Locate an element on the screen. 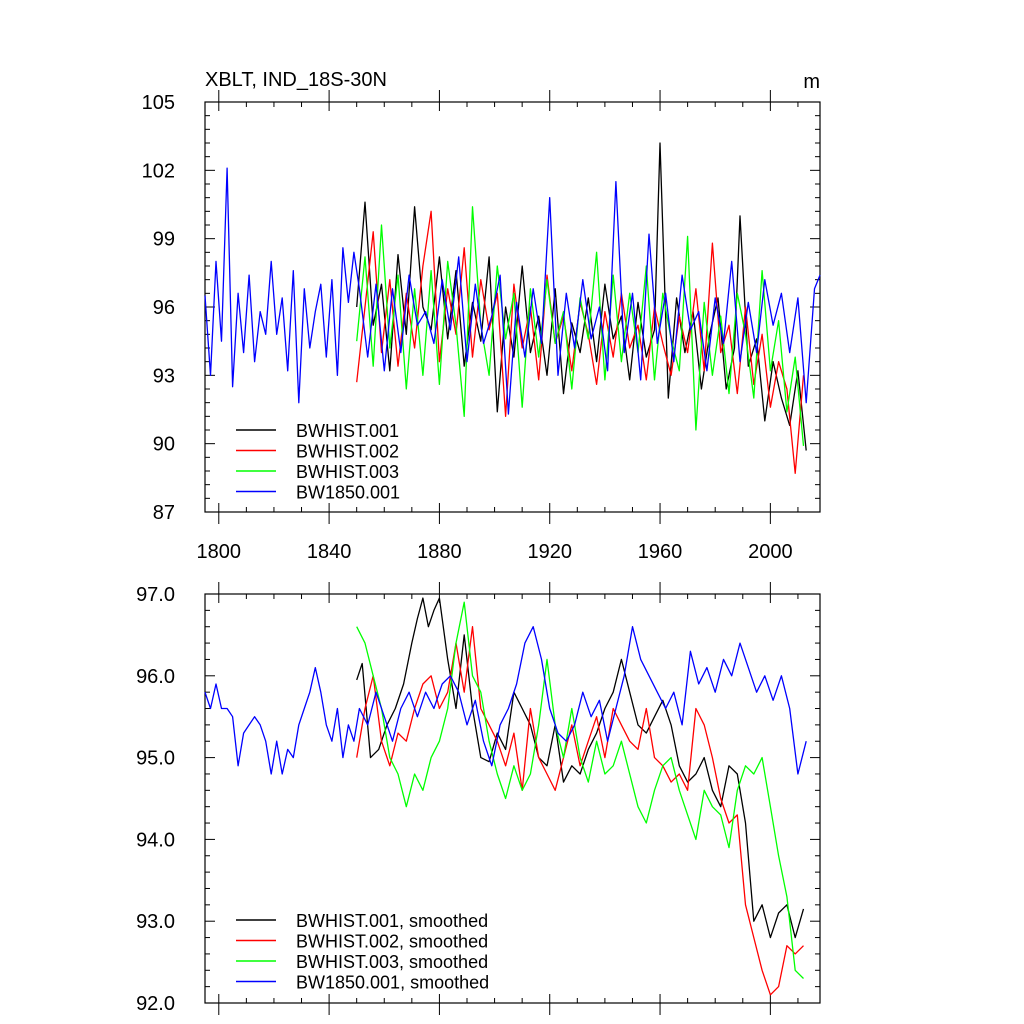 The width and height of the screenshot is (1024, 1024). legend-label: BW1850.001, smoothed is located at coordinates (392, 983).